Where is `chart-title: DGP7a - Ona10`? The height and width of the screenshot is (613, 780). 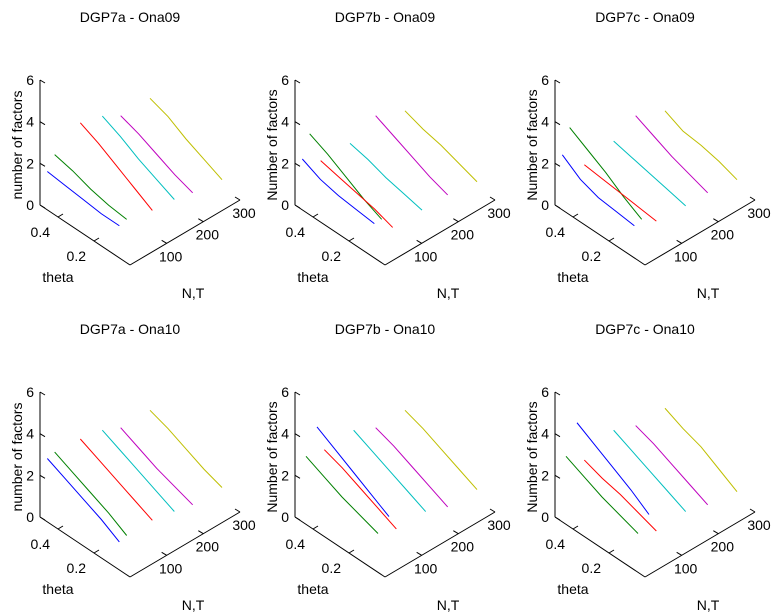 chart-title: DGP7a - Ona10 is located at coordinates (130, 329).